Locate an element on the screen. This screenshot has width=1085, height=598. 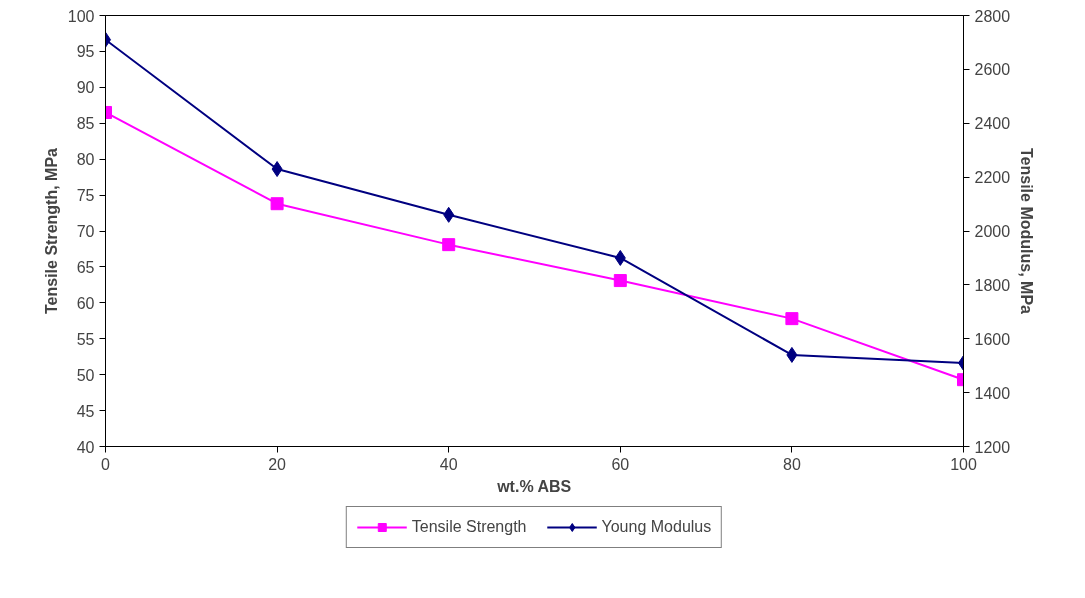
y-axis-title: Tensile Strength, MPa is located at coordinates (51, 230).